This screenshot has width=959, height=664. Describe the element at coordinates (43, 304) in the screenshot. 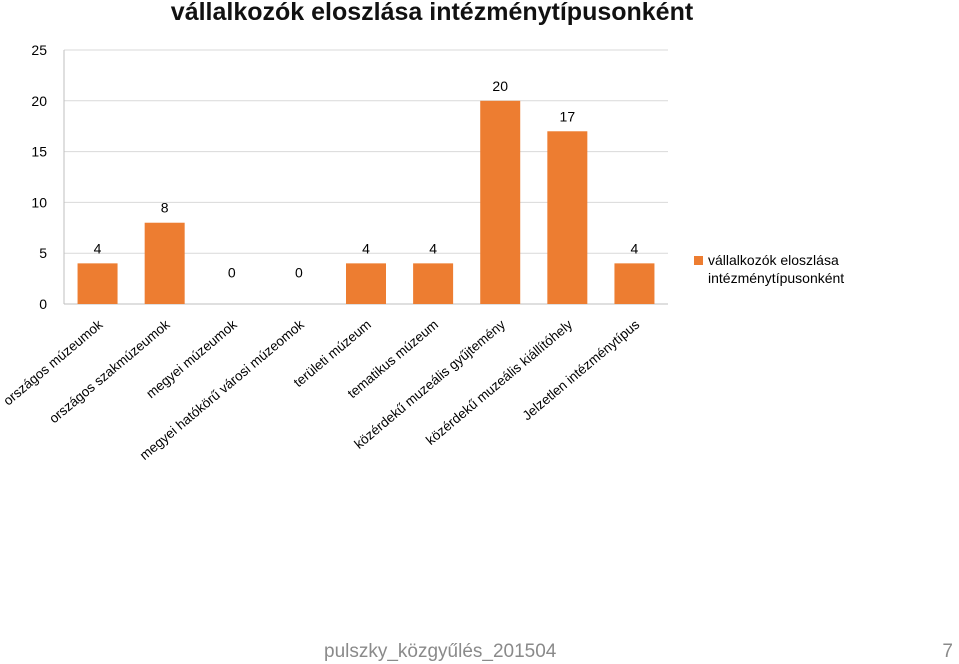

I see `y-tick-label: 0` at that location.